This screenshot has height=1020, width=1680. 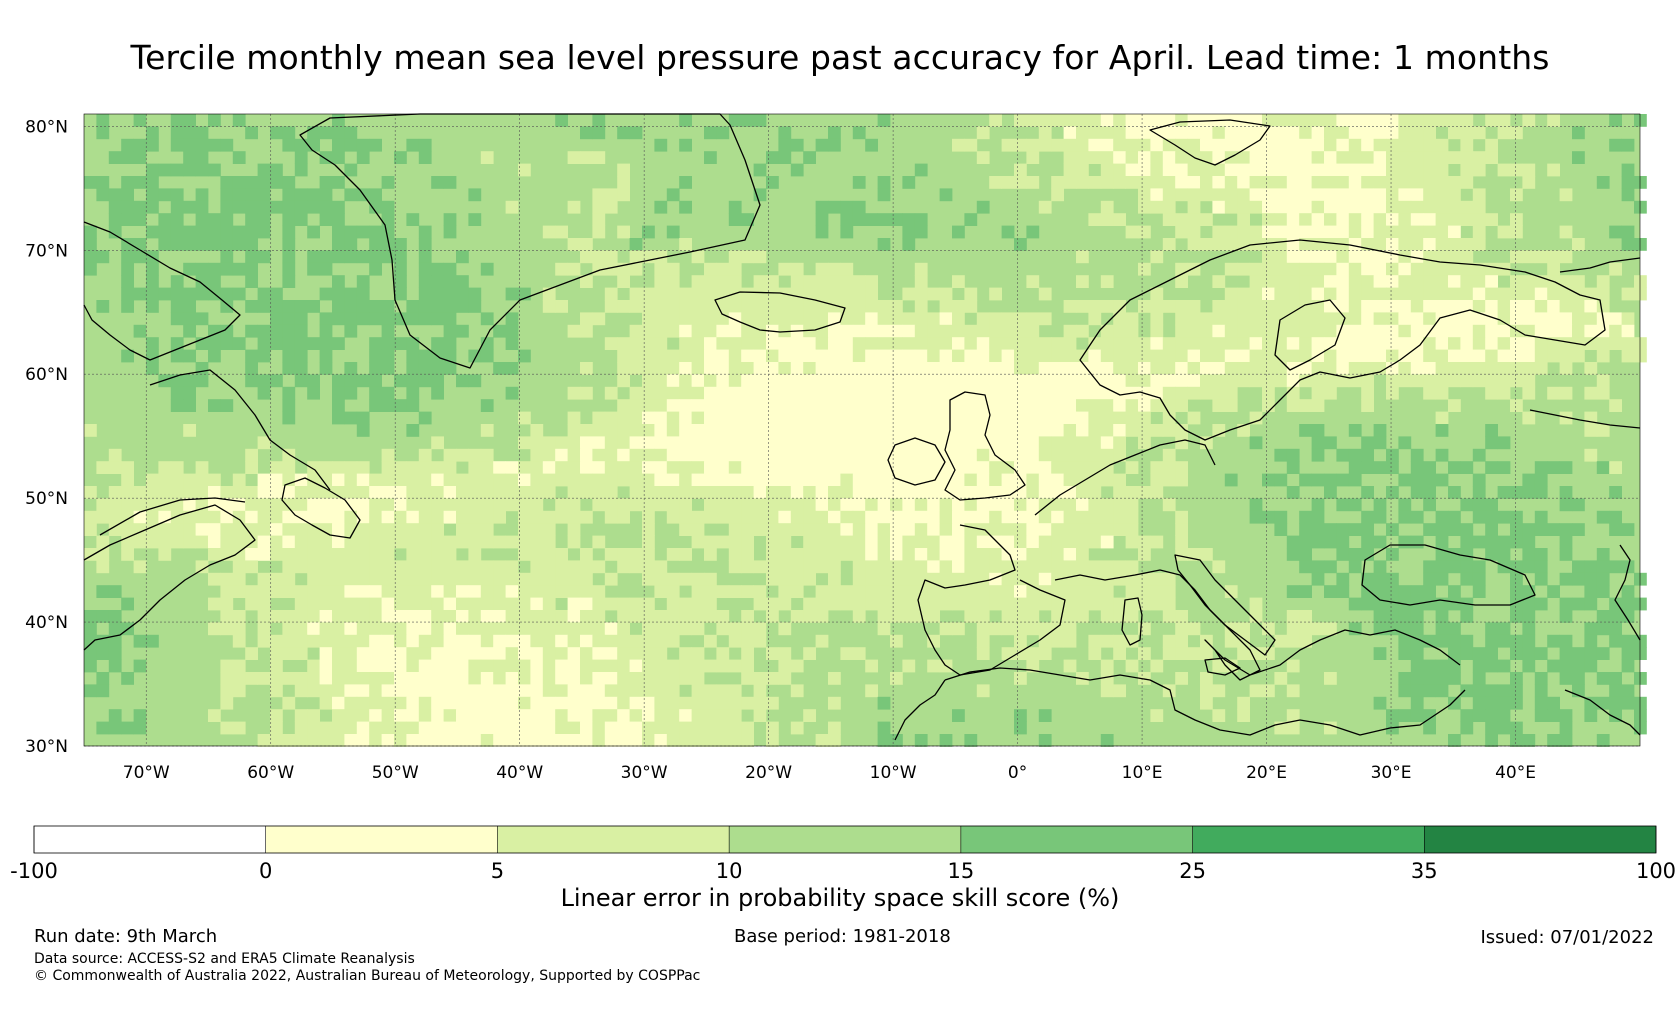 I want to click on colorbar-swatch, so click(x=845, y=839).